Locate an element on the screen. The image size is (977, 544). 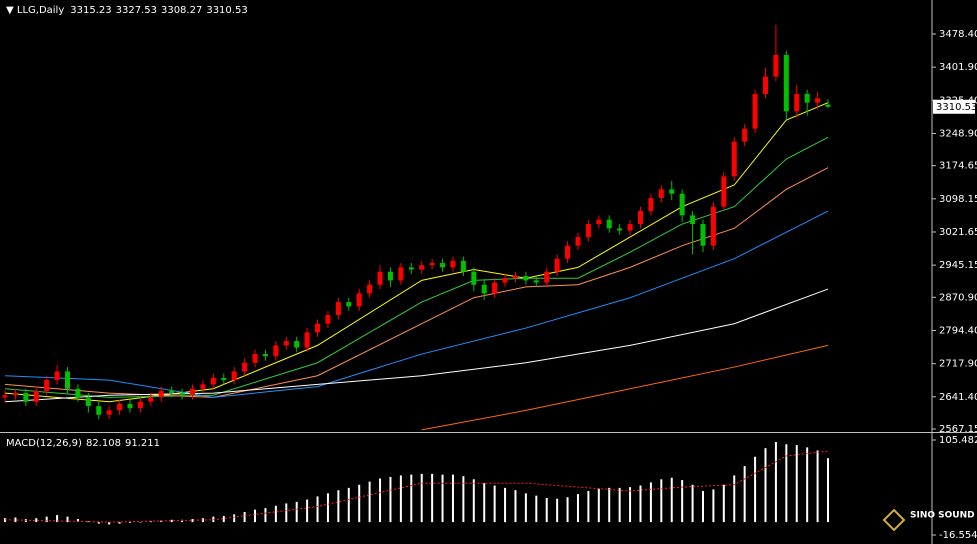
y-tick-label: 3401.90 is located at coordinates (958, 67).